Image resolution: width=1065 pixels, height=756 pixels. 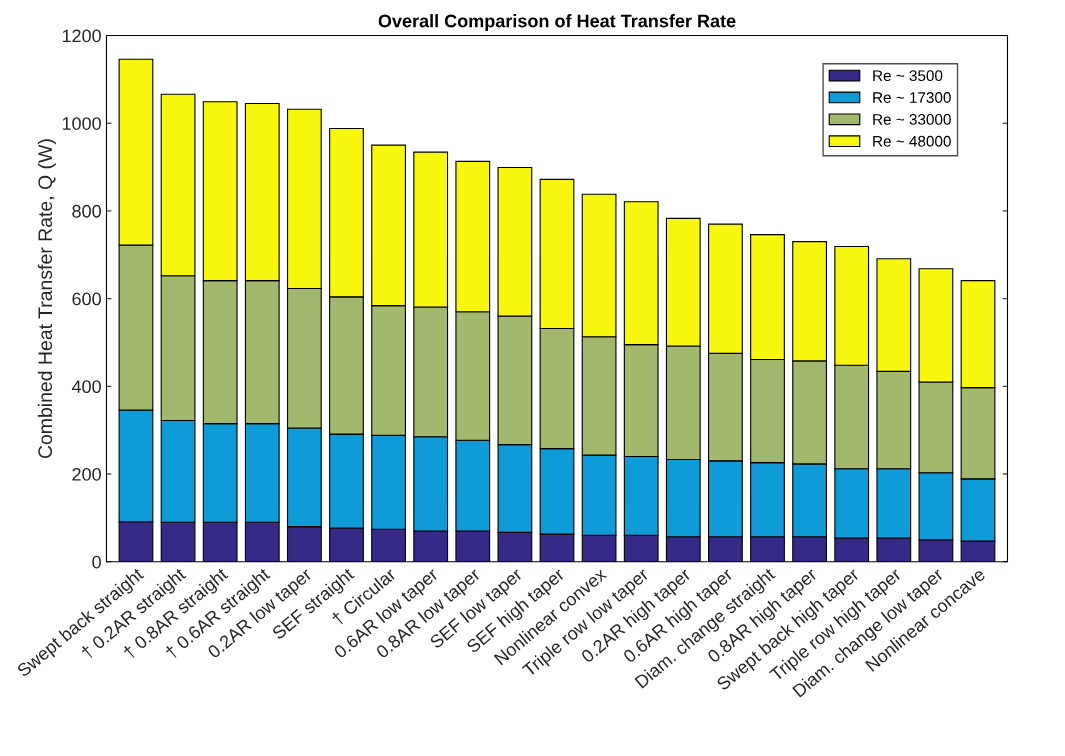 I want to click on legend-label: Re ~ 17300, so click(x=912, y=97).